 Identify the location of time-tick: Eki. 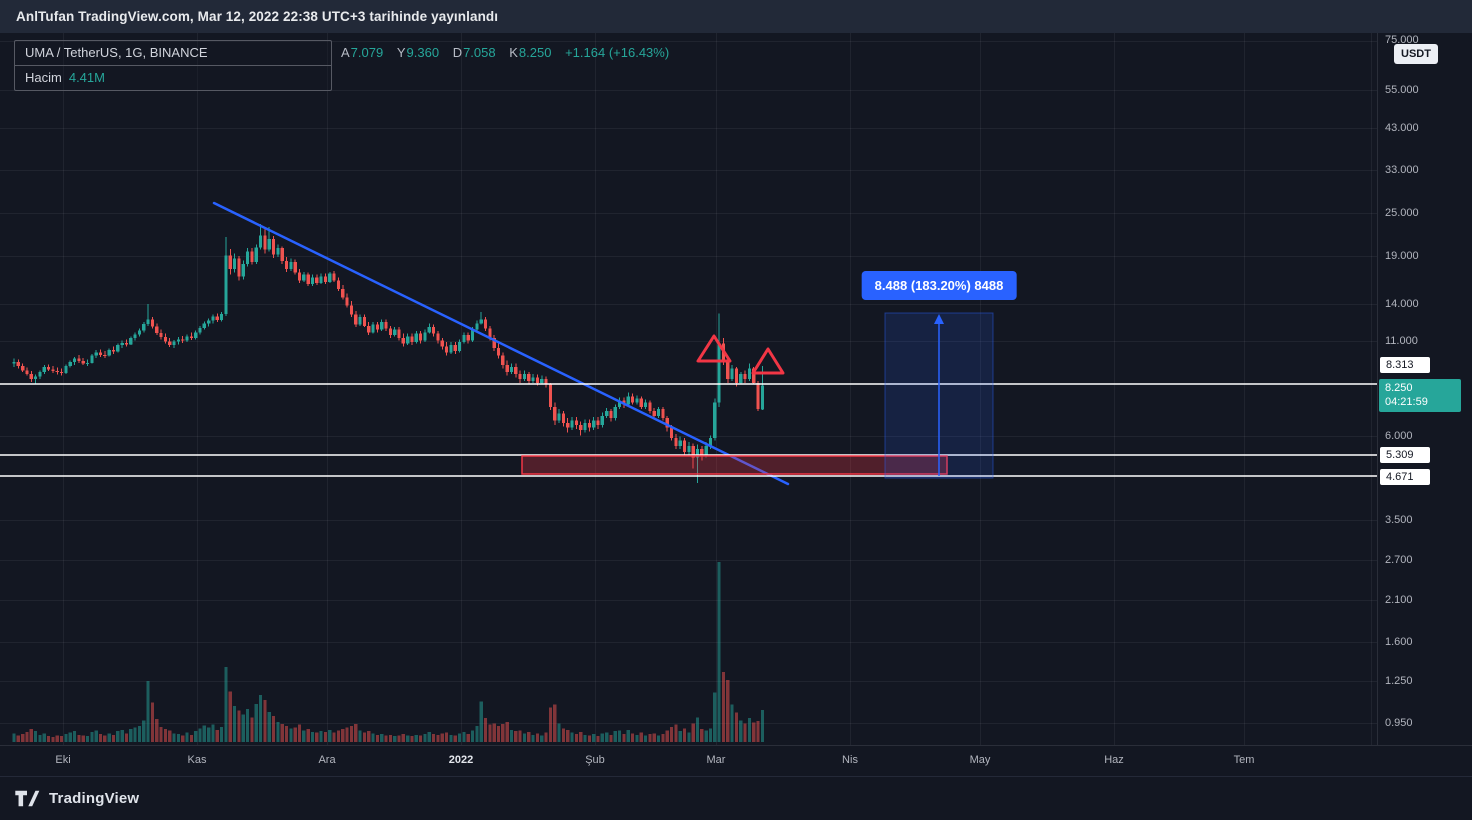
(63, 760).